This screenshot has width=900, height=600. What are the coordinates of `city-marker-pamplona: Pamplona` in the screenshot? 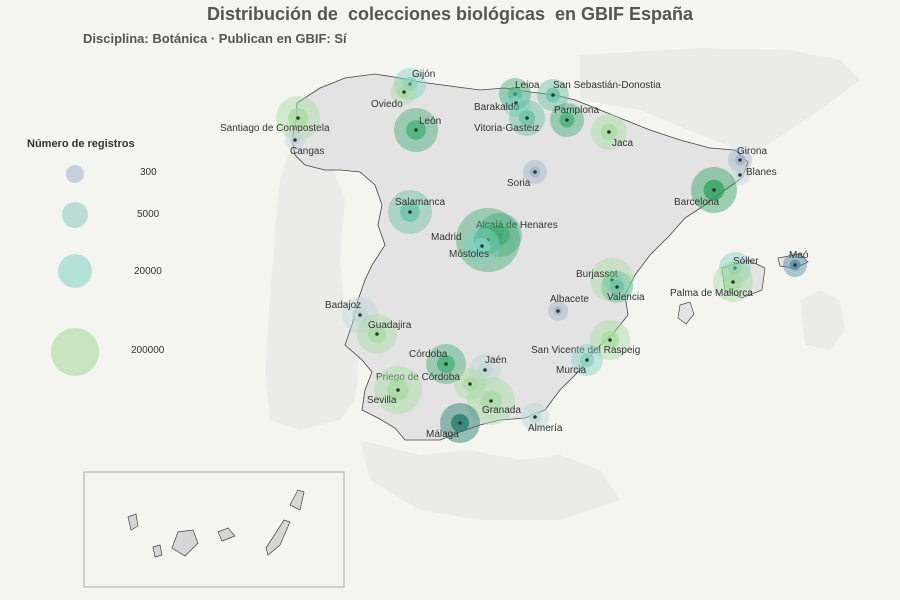 It's located at (574, 120).